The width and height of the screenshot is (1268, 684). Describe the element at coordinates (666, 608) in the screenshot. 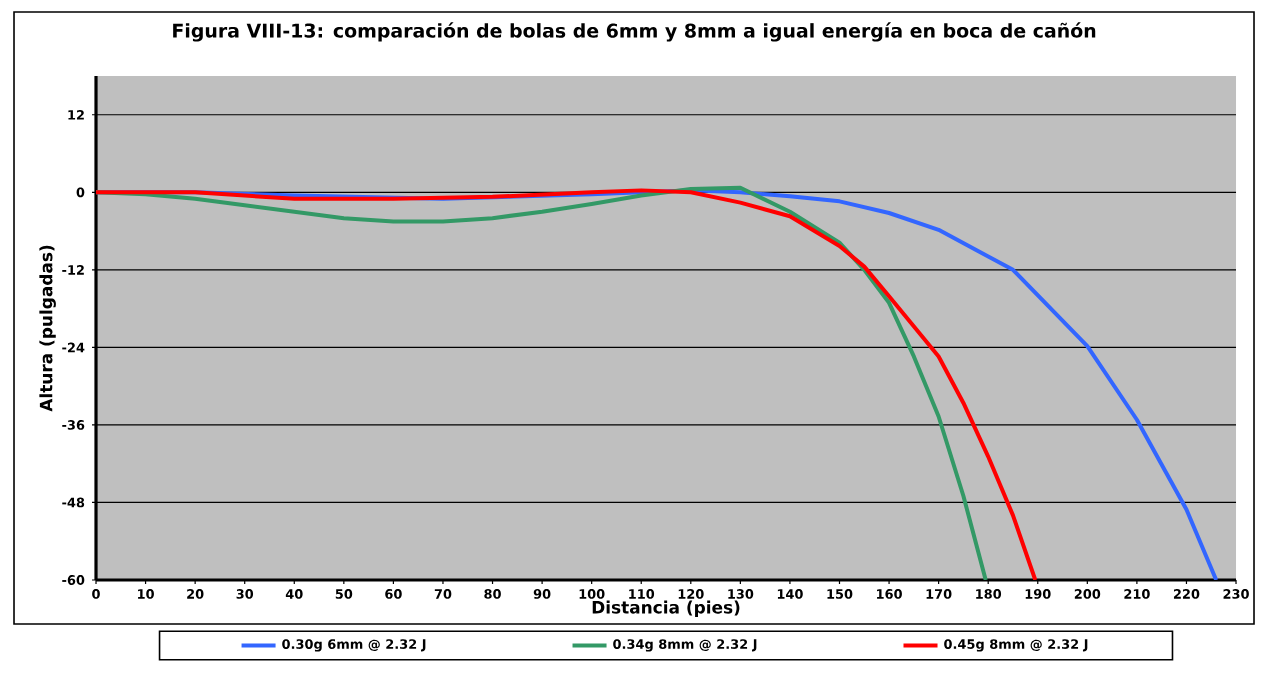

I see `x-axis-title: Distancia (pies)` at that location.